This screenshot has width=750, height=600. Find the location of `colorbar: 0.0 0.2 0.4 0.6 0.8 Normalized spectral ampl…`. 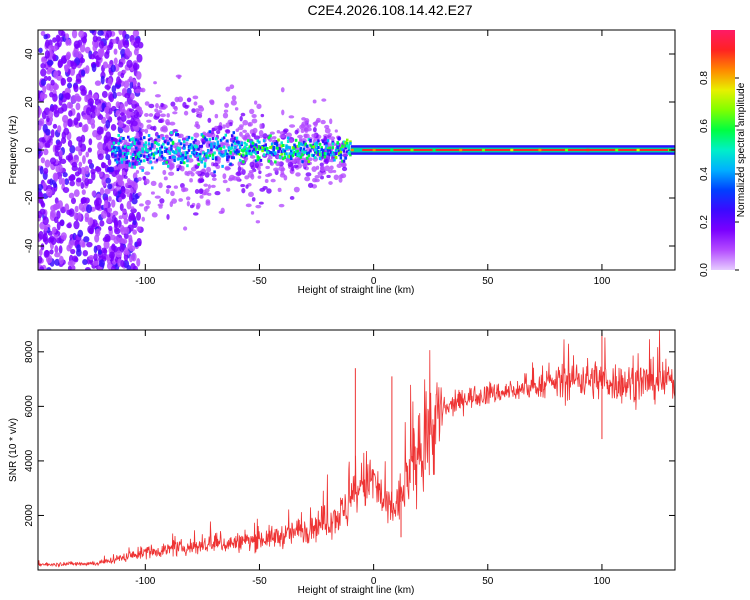

colorbar: 0.0 0.2 0.4 0.6 0.8 Normalized spectral ampl… is located at coordinates (723, 153).